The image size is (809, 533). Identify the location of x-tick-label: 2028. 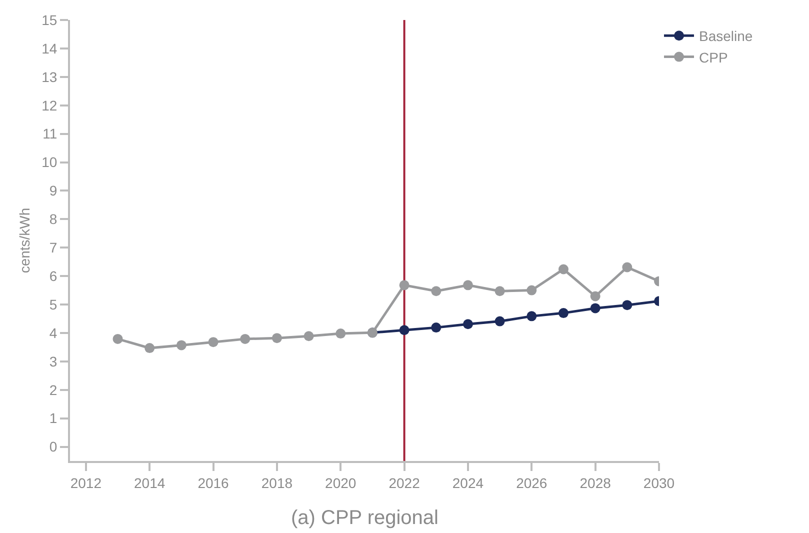
(596, 482).